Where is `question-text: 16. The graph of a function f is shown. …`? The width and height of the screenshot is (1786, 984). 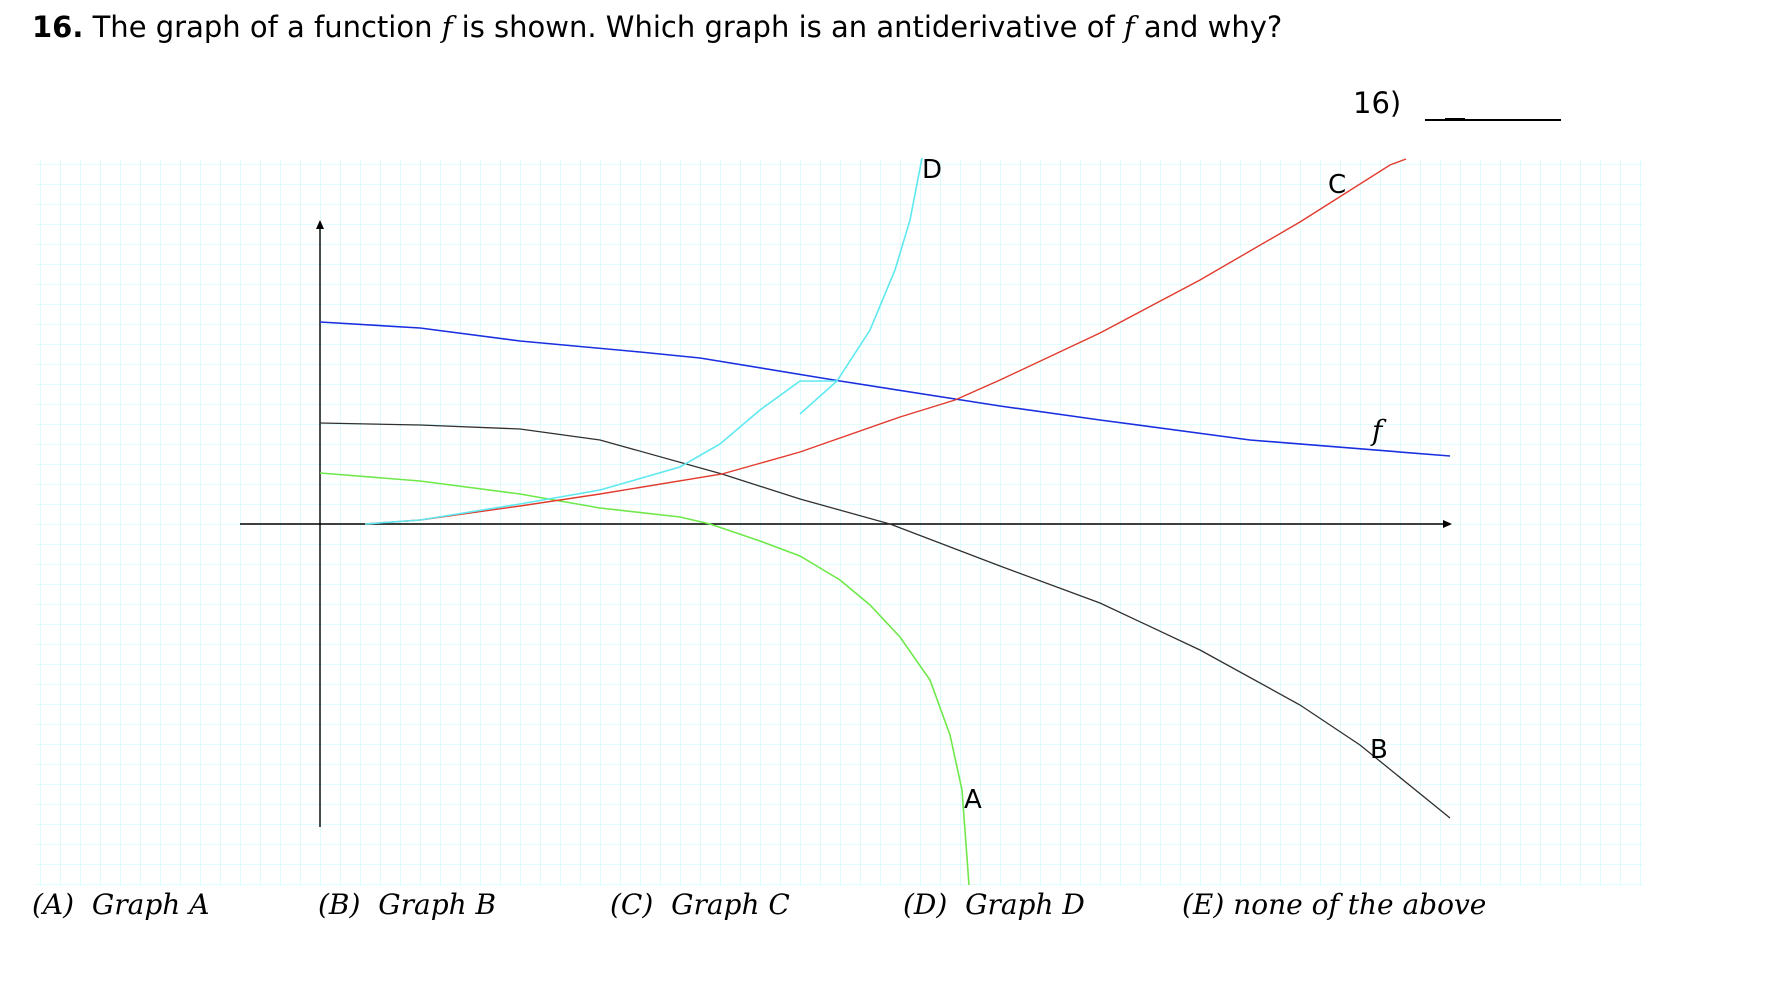
question-text: 16. The graph of a function f is shown. … is located at coordinates (657, 27).